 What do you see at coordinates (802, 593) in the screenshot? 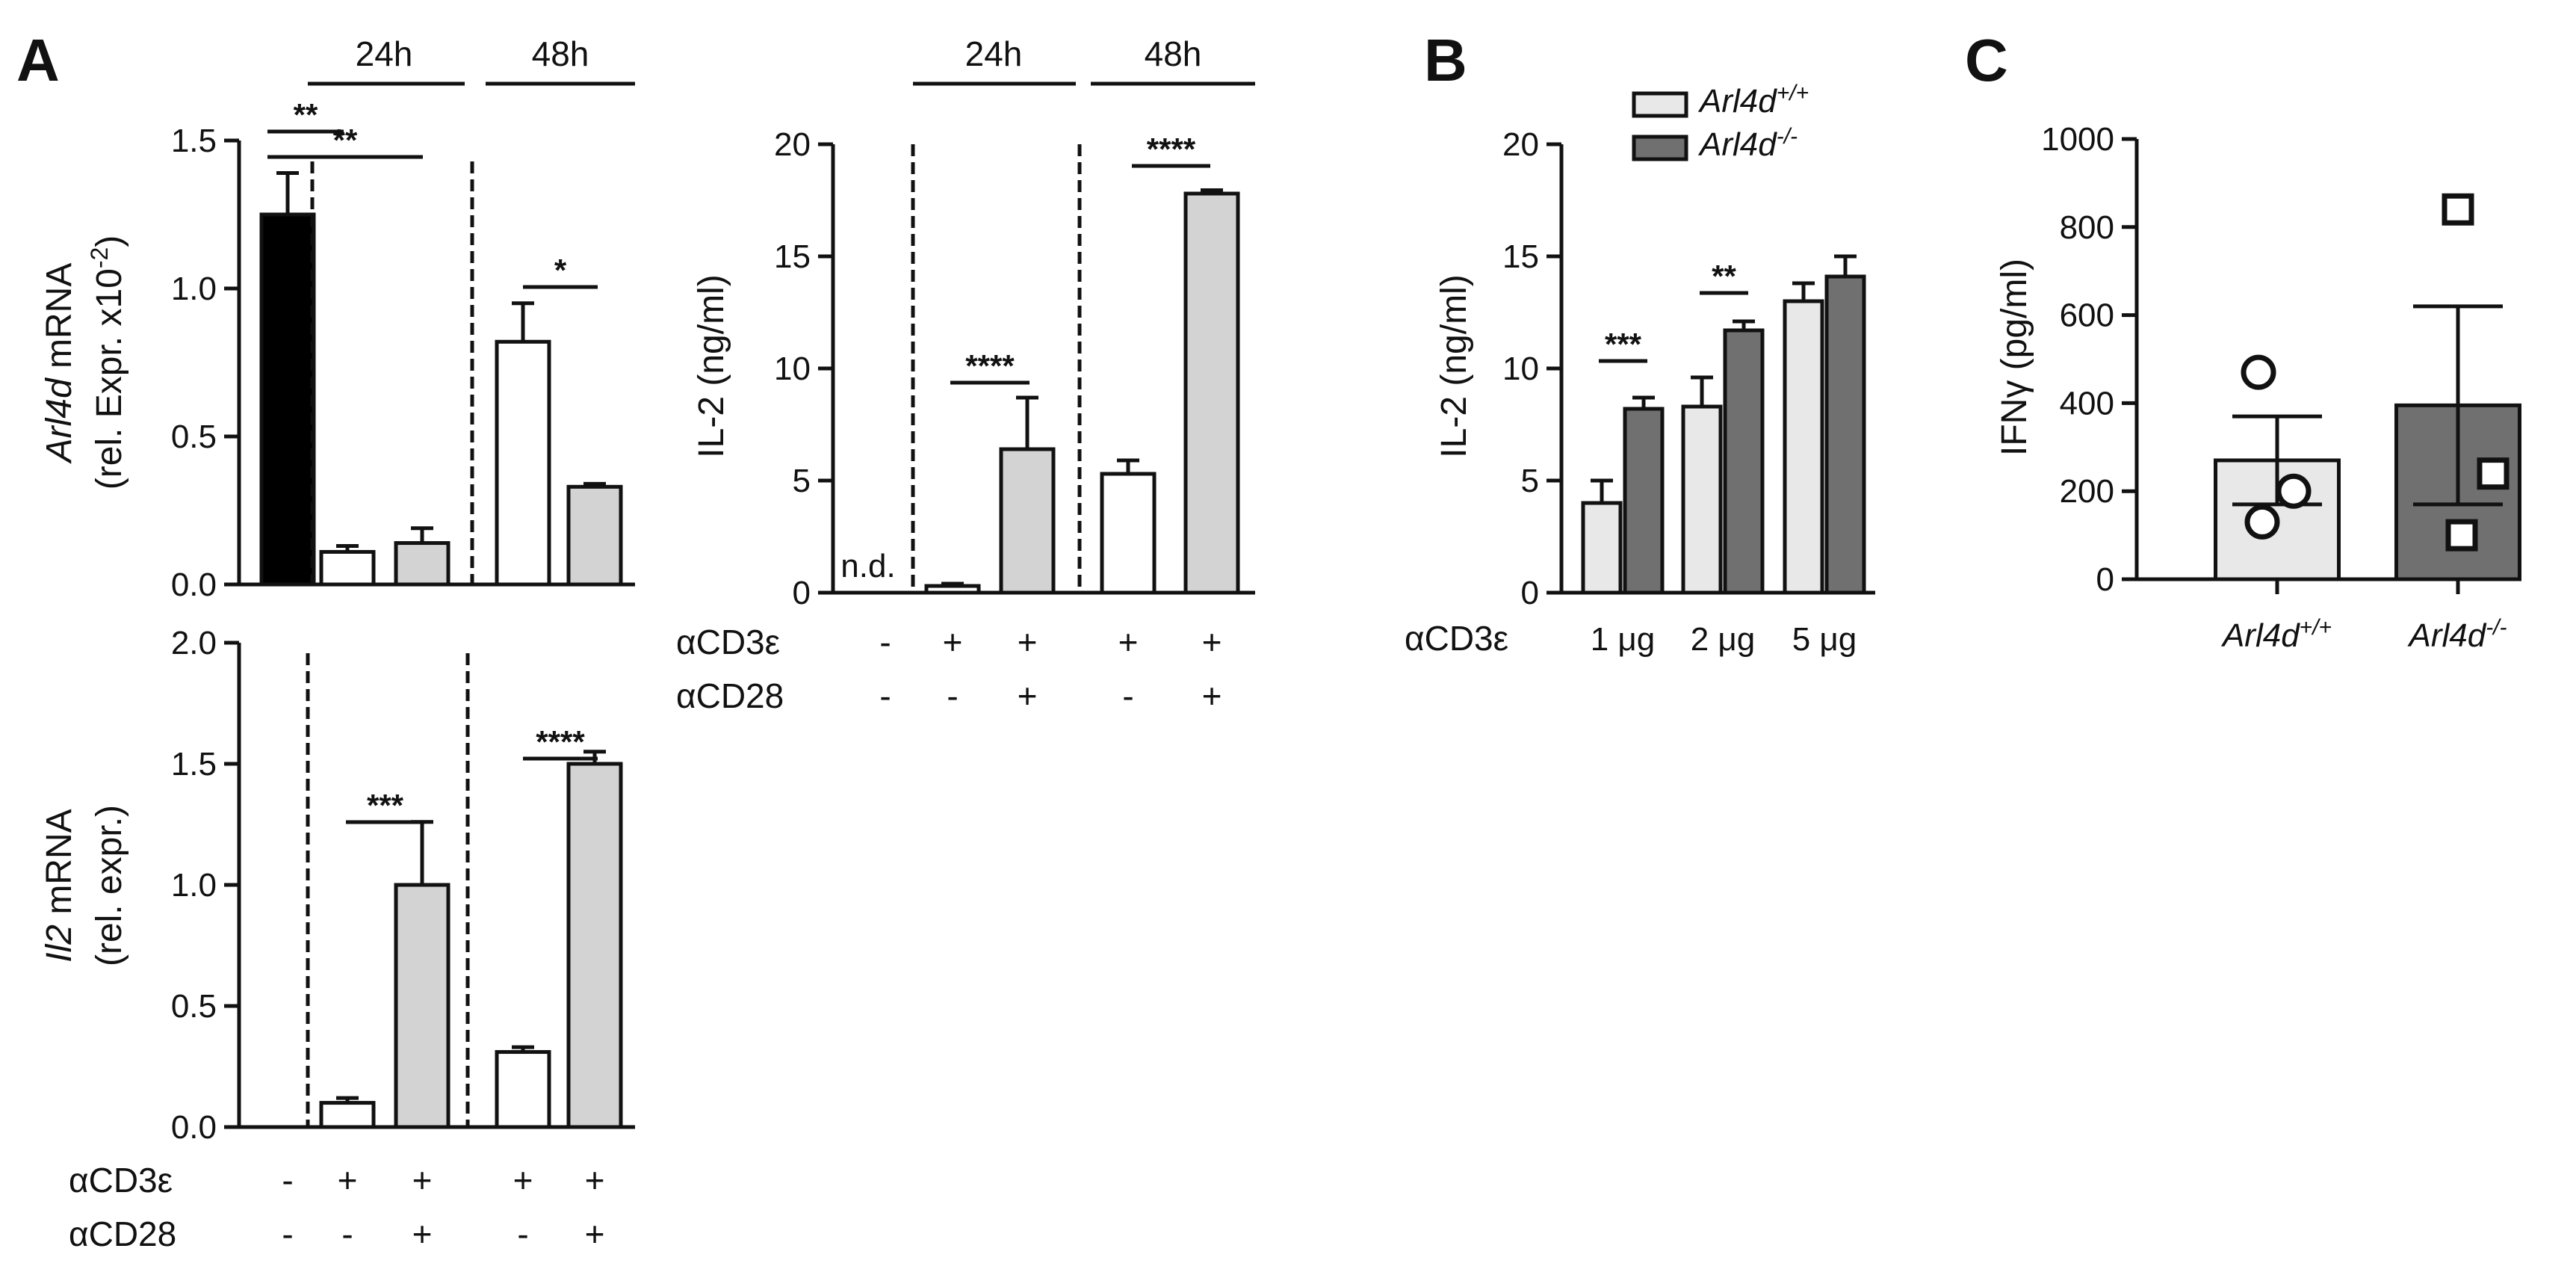
I see `y-tick-label-A3: 0` at bounding box center [802, 593].